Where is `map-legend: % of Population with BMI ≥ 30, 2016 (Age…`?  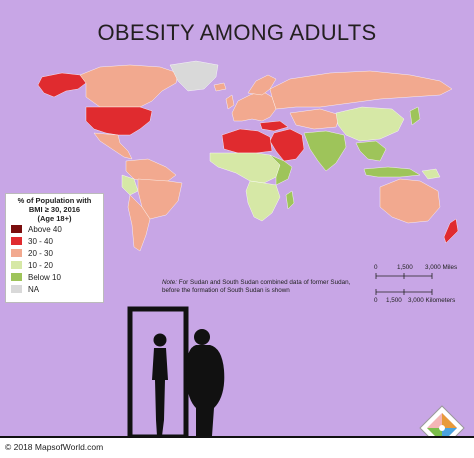
map-legend: % of Population with BMI ≥ 30, 2016 (Age… is located at coordinates (54, 248).